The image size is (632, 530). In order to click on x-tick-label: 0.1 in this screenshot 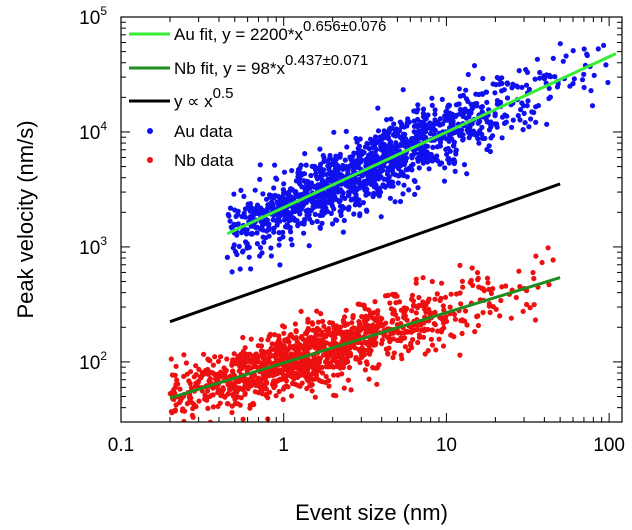, I will do `click(121, 445)`.